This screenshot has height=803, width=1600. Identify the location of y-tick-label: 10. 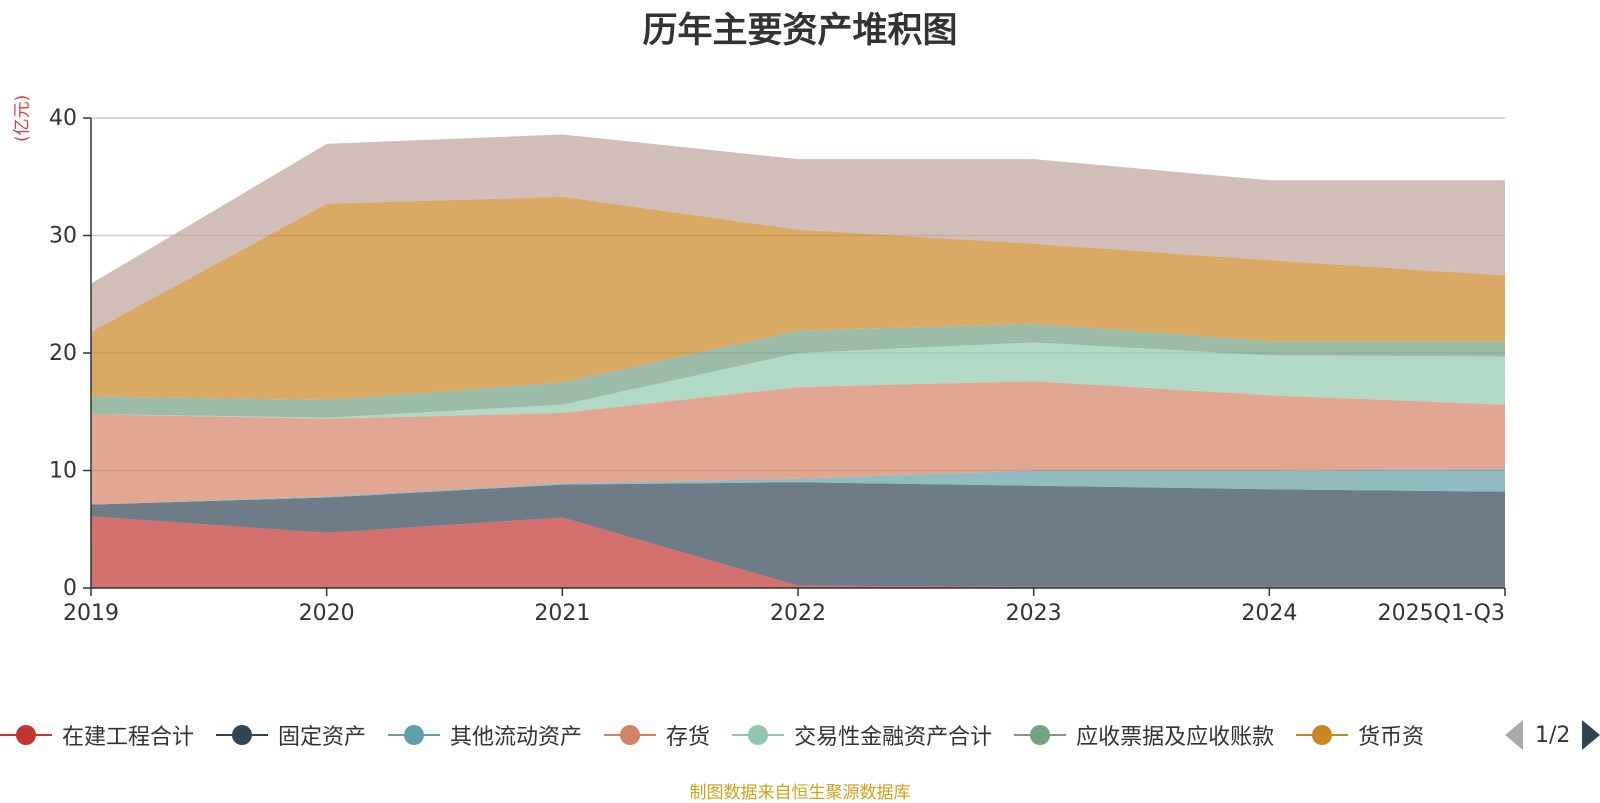
(63, 471).